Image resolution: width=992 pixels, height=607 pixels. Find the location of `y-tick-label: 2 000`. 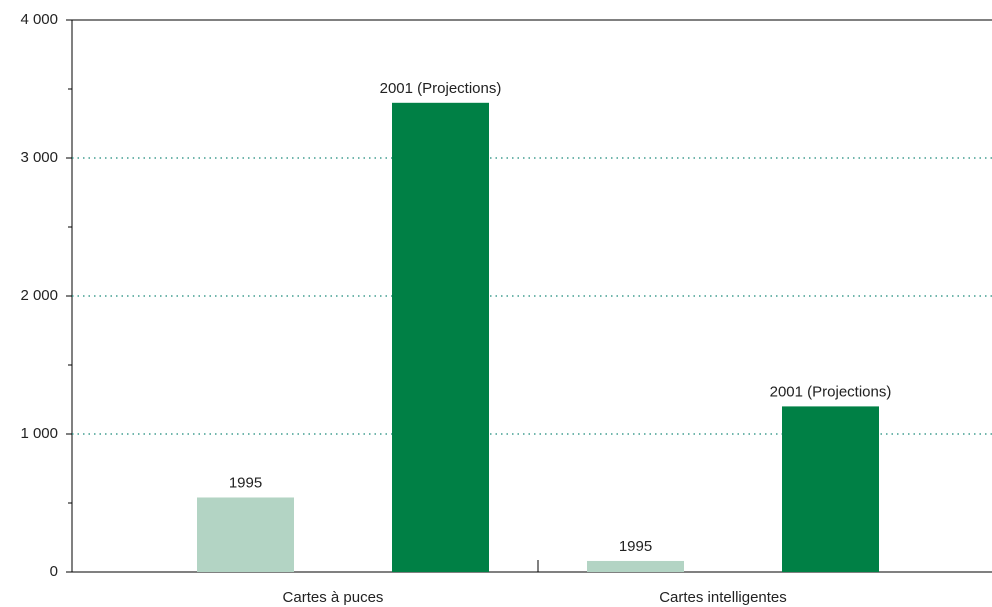

y-tick-label: 2 000 is located at coordinates (39, 295).